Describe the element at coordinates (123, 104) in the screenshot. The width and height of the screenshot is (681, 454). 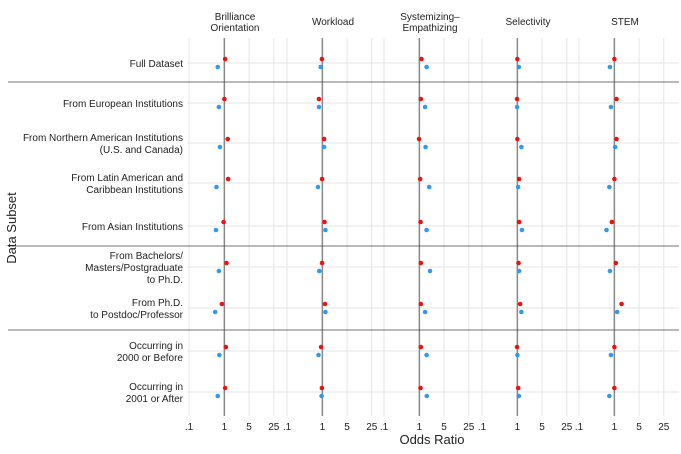
I see `row-label: From European Institutions` at that location.